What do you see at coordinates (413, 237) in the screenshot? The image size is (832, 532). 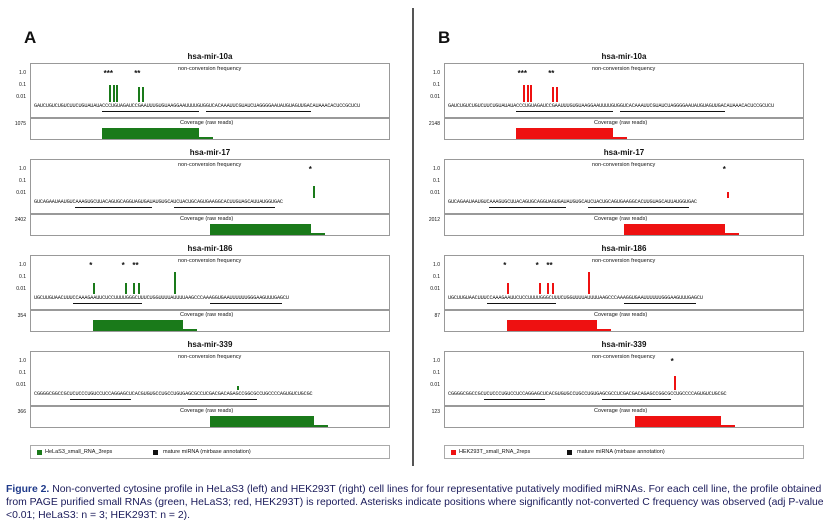 I see `panel-divider` at bounding box center [413, 237].